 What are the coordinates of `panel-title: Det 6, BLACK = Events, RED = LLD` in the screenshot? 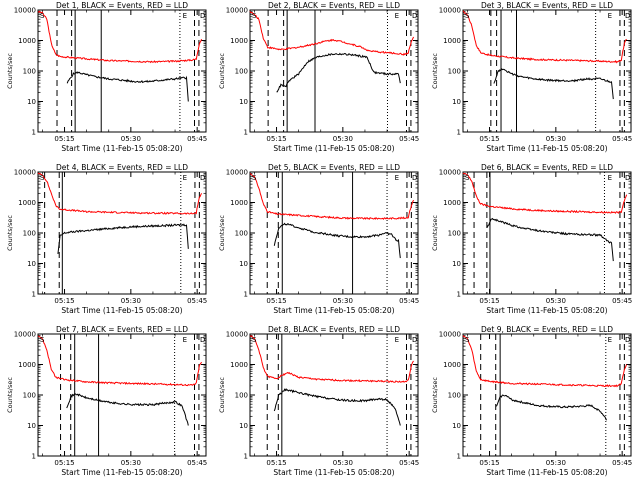 It's located at (547, 167).